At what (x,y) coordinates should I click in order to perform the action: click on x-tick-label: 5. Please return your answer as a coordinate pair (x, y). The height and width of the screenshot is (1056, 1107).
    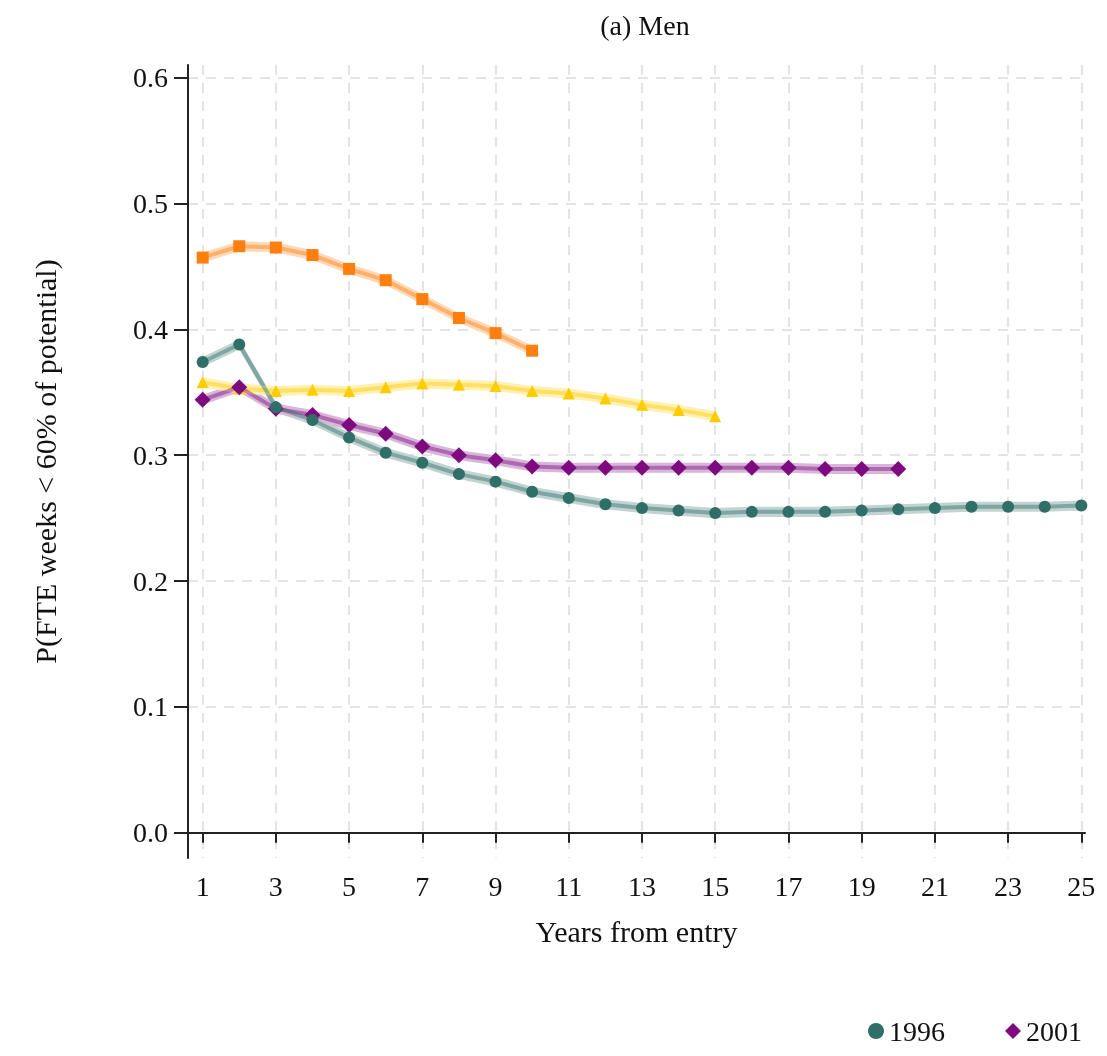
    Looking at the image, I should click on (349, 886).